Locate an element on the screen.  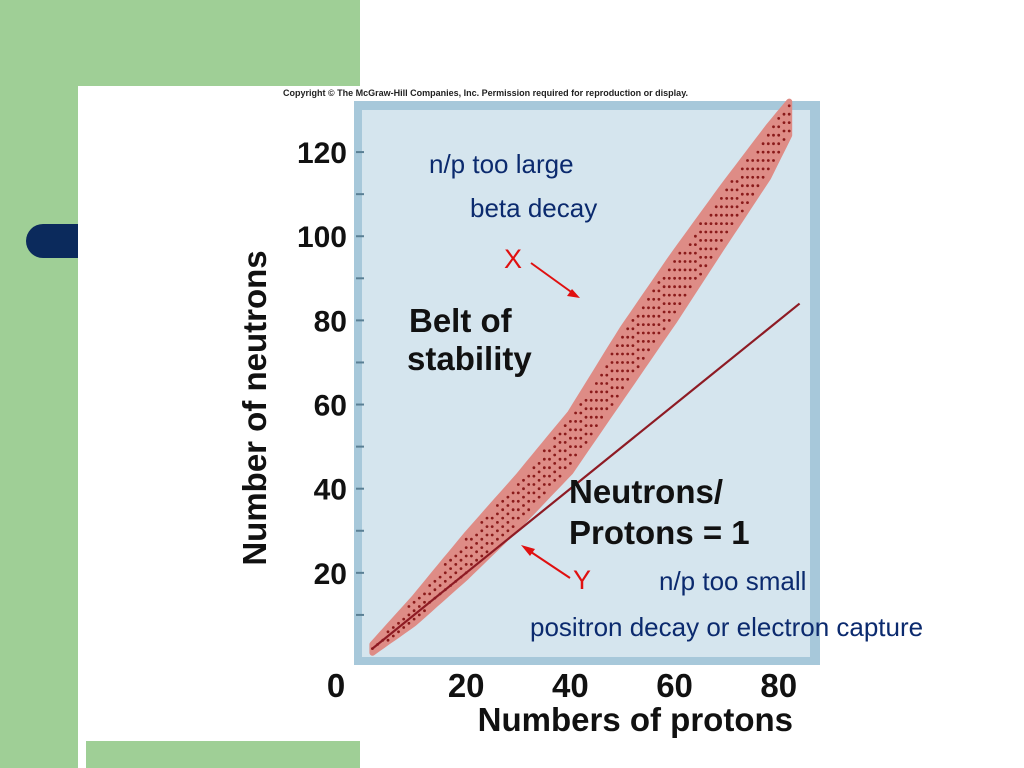
too-large-note-line1: n/p too large is located at coordinates (501, 164).